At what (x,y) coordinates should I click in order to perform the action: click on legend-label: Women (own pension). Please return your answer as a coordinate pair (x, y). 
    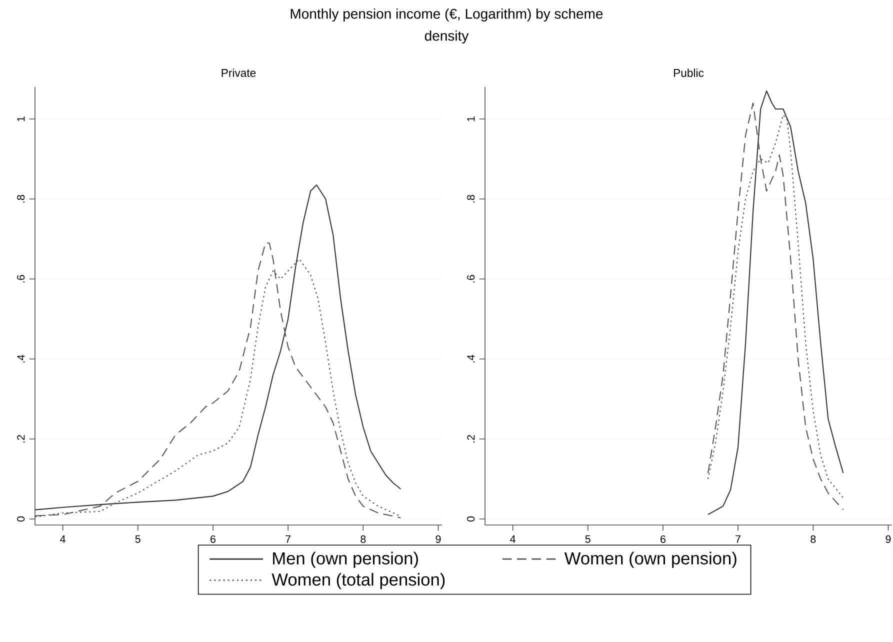
    Looking at the image, I should click on (650, 560).